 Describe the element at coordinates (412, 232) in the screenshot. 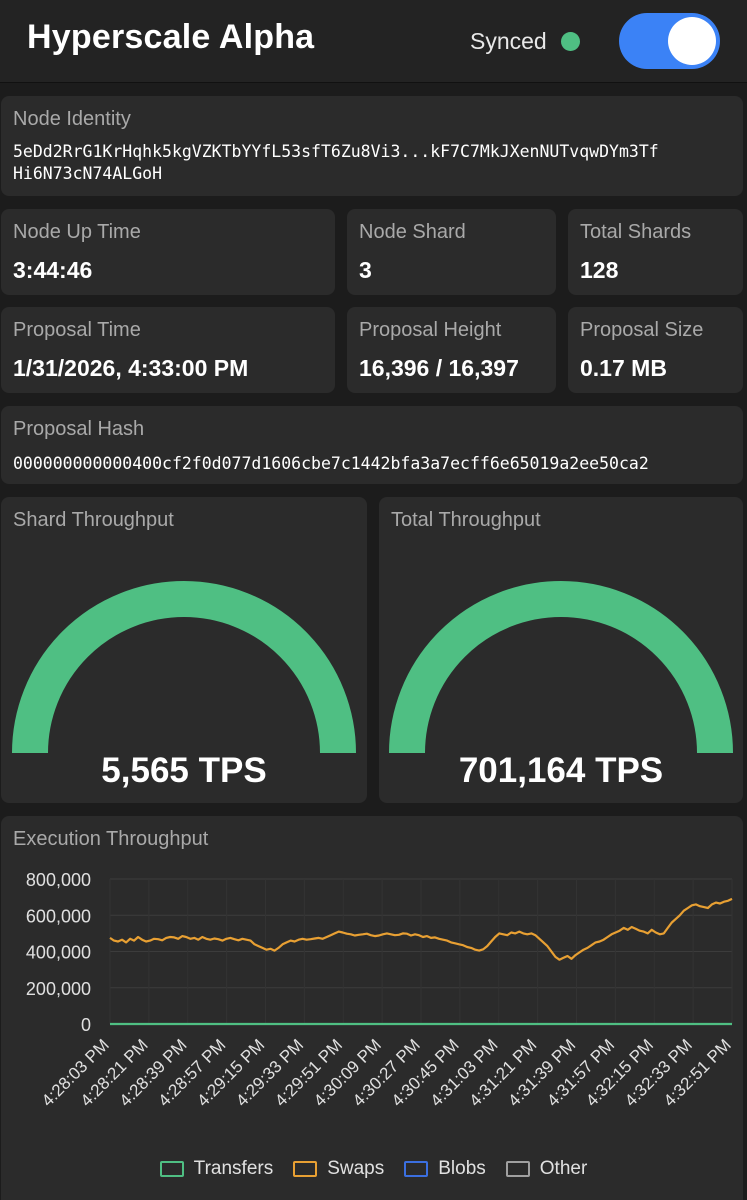

I see `node-shard-label: Node Shard` at that location.